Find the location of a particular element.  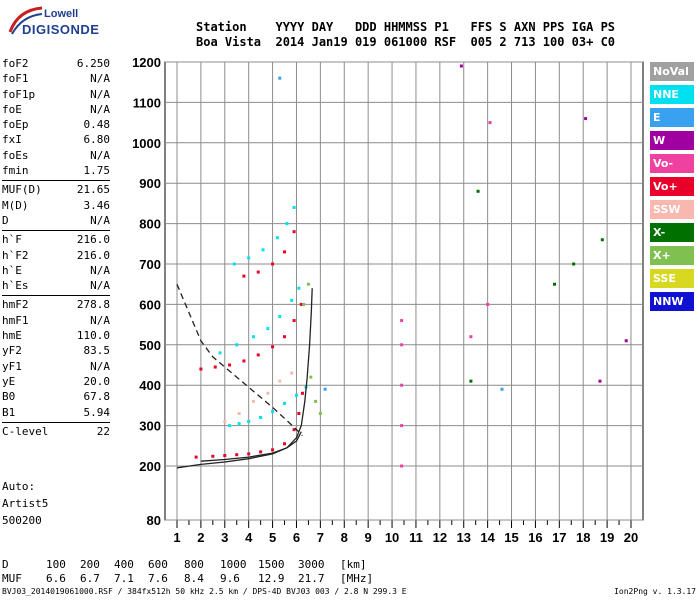

y-tick-label: 800 is located at coordinates (150, 224).